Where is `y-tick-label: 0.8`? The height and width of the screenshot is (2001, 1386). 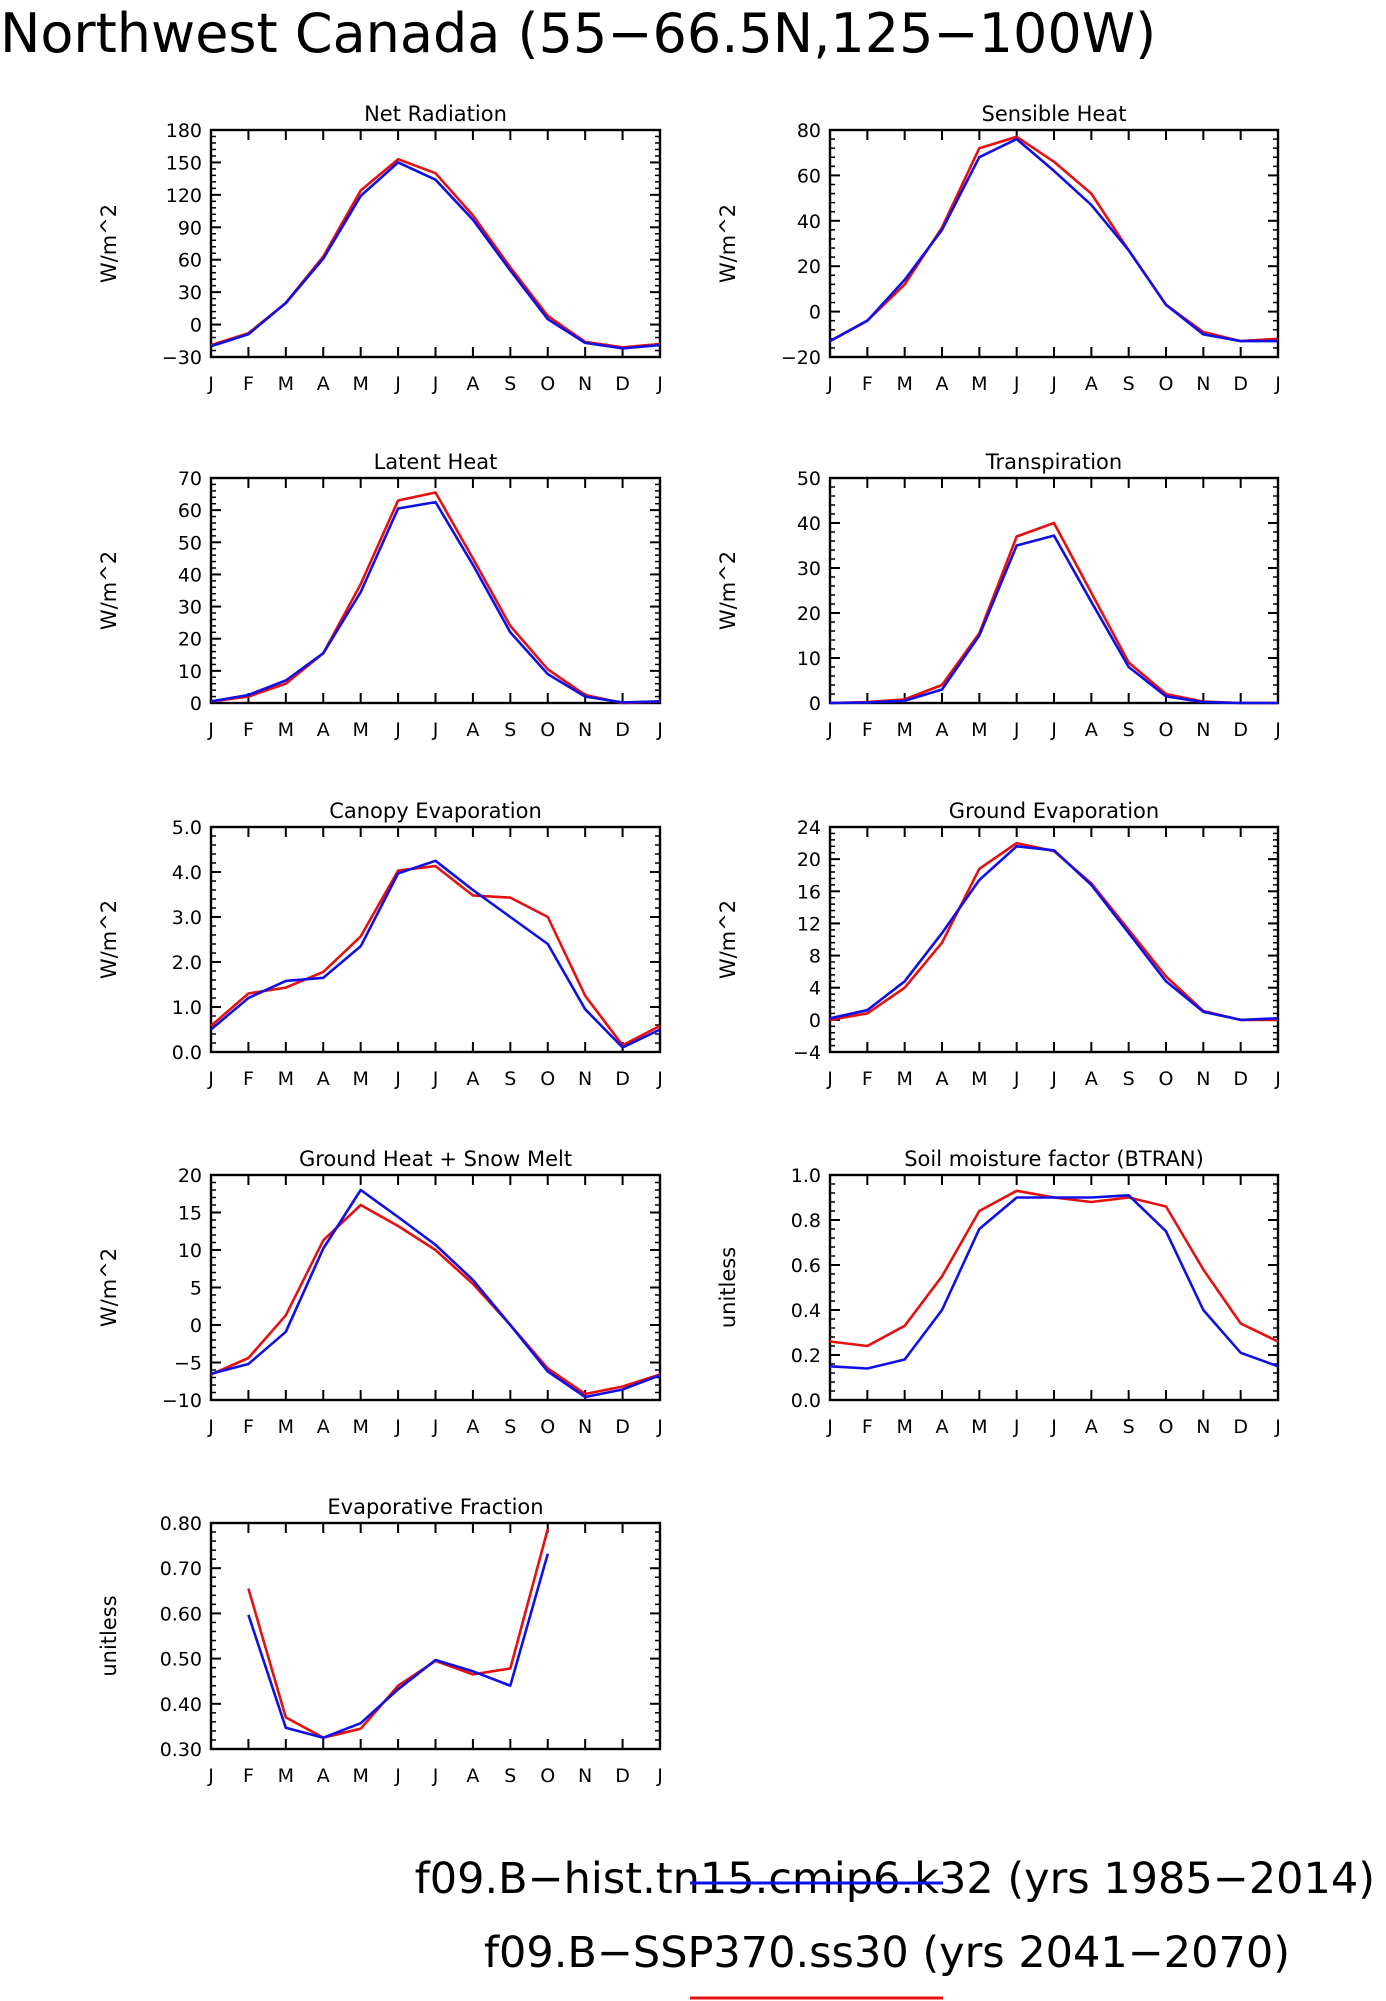
y-tick-label: 0.8 is located at coordinates (806, 1221).